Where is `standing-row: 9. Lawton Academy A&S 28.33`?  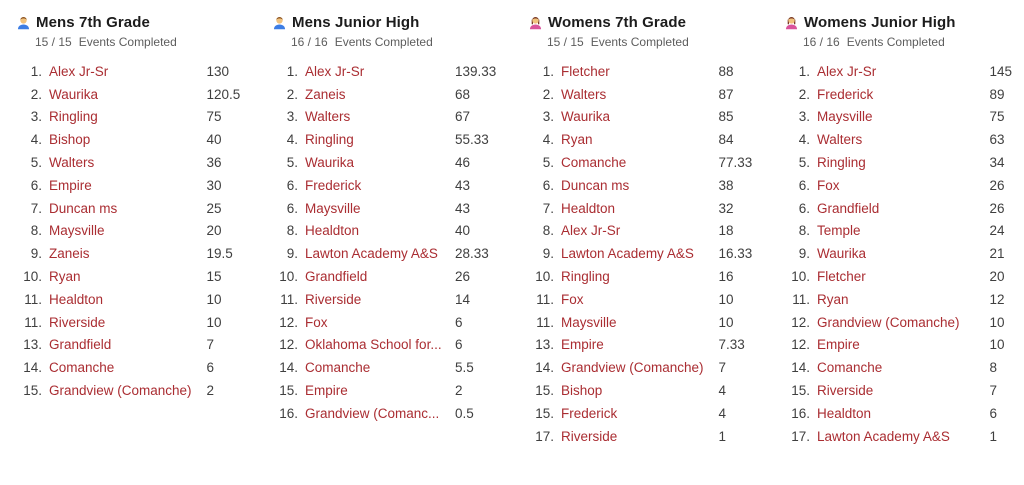 standing-row: 9. Lawton Academy A&S 28.33 is located at coordinates (386, 253).